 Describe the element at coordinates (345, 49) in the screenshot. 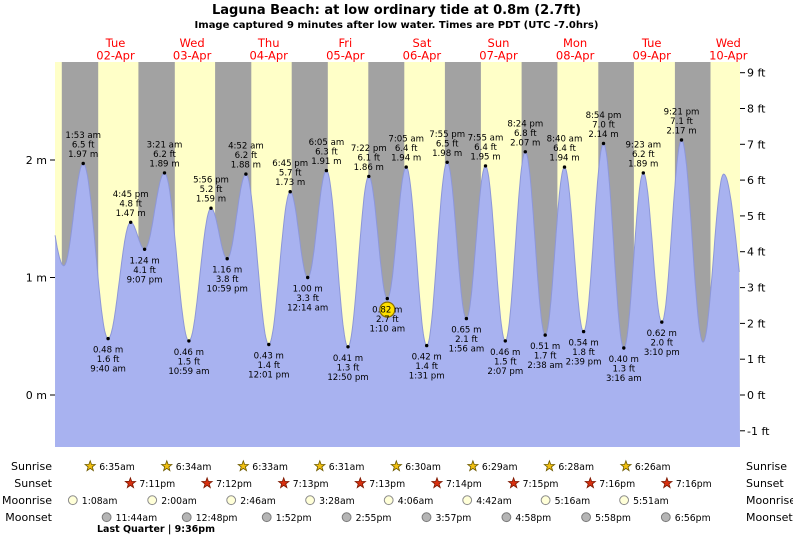

I see `day-label: Fri 05-Apr` at that location.